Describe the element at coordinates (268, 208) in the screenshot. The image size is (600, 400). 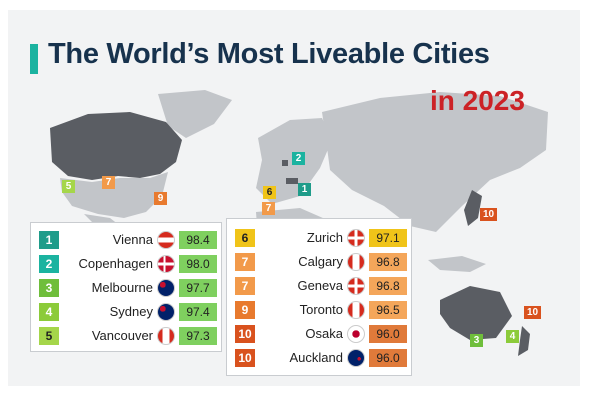
I see `map-marker-geneva: 7` at that location.